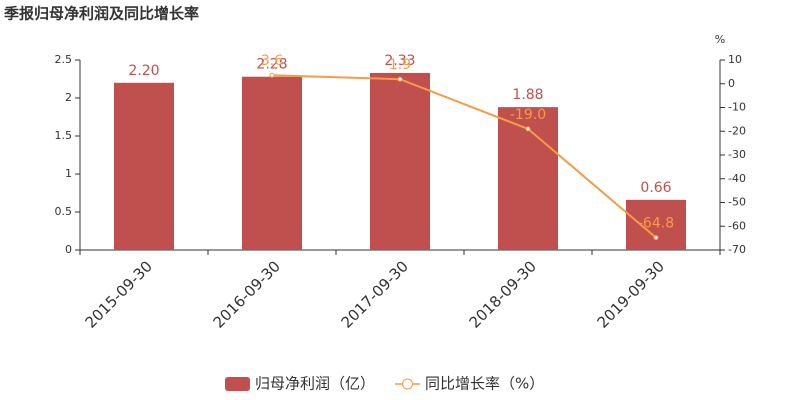 Image resolution: width=800 pixels, height=400 pixels. I want to click on bar-value-label: 0.66, so click(655, 188).